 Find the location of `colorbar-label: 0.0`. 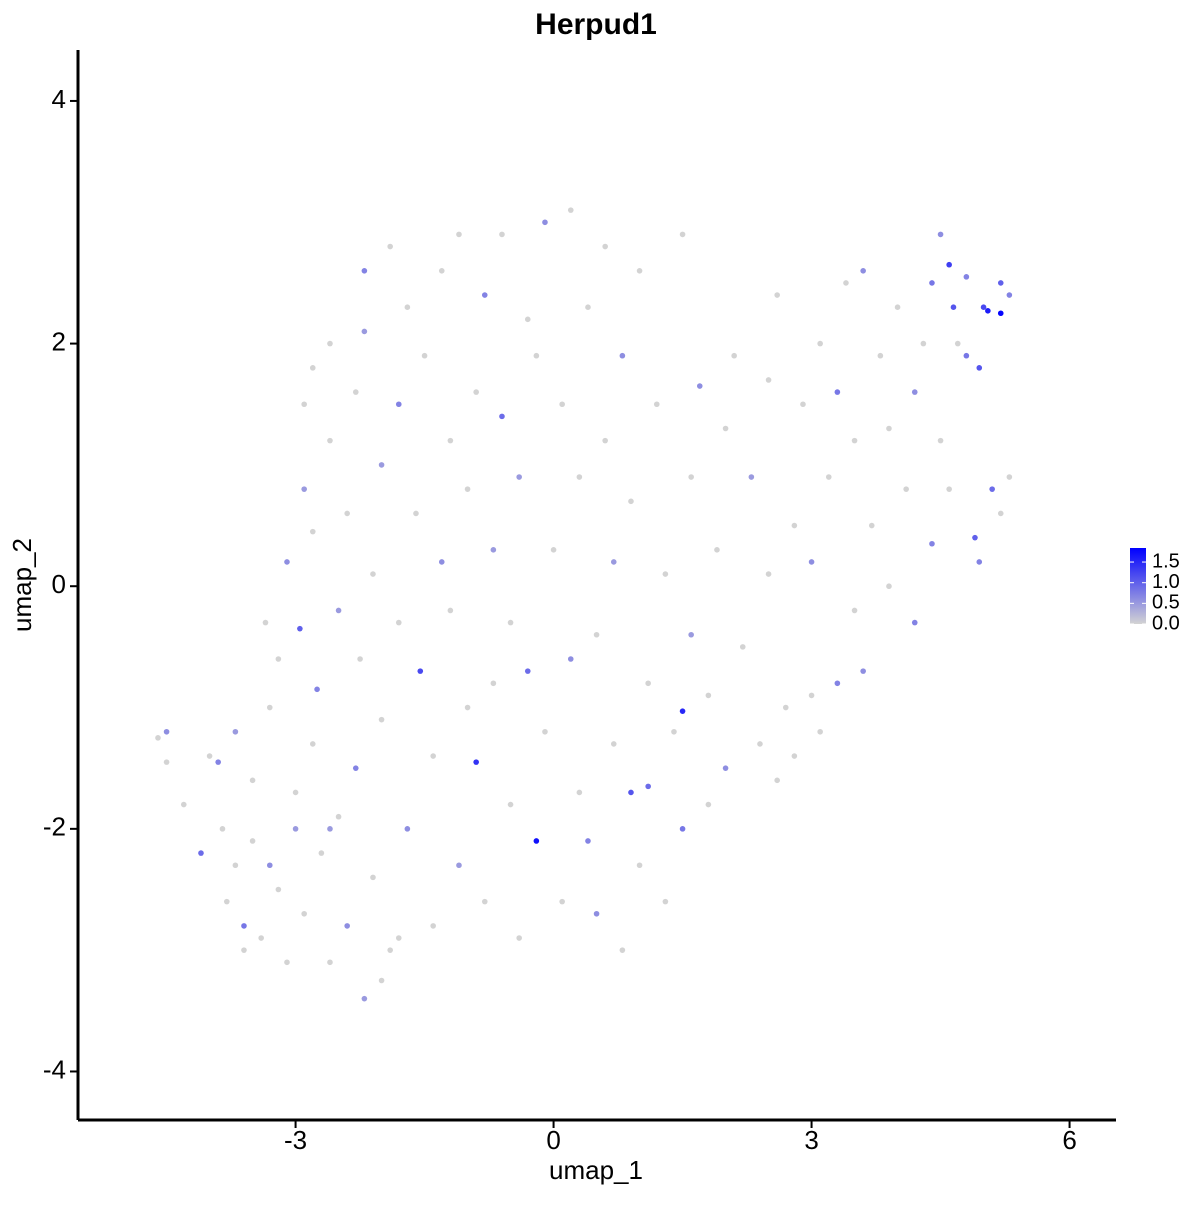

colorbar-label: 0.0 is located at coordinates (1166, 623).